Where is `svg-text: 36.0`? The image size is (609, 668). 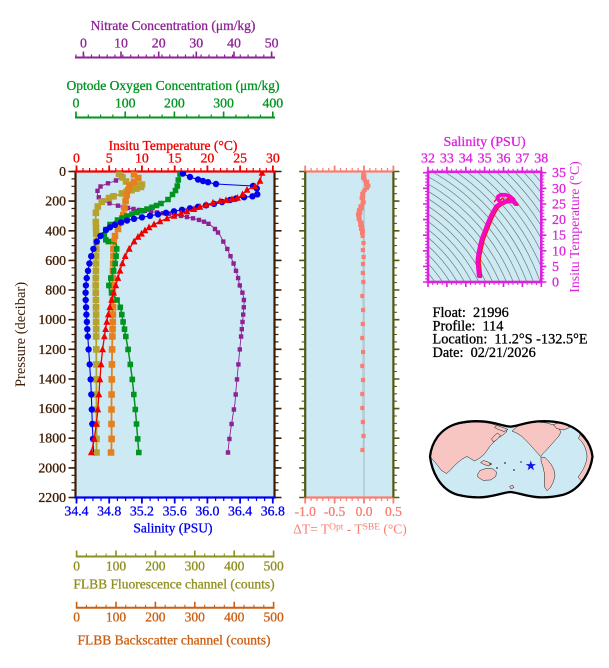 svg-text: 36.0 is located at coordinates (207, 511).